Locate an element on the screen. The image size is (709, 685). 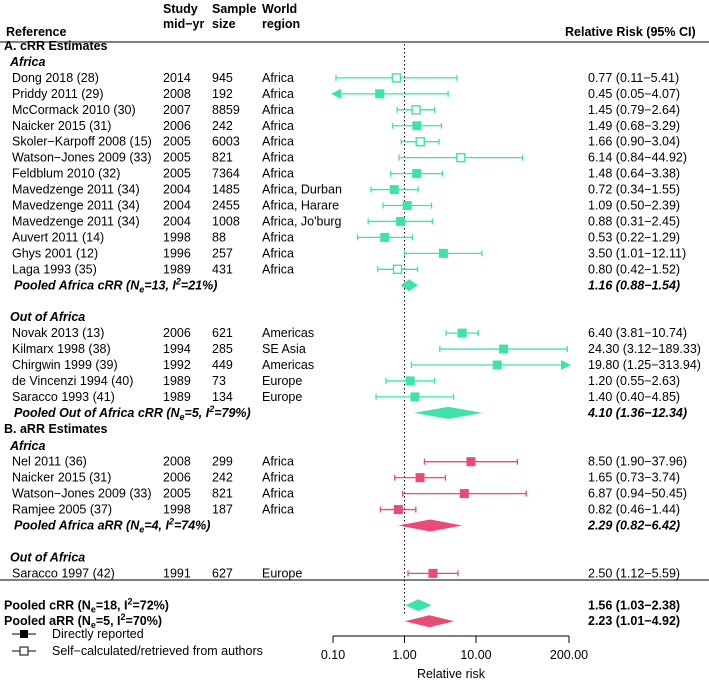
header-year-line1: Study is located at coordinates (180, 9).